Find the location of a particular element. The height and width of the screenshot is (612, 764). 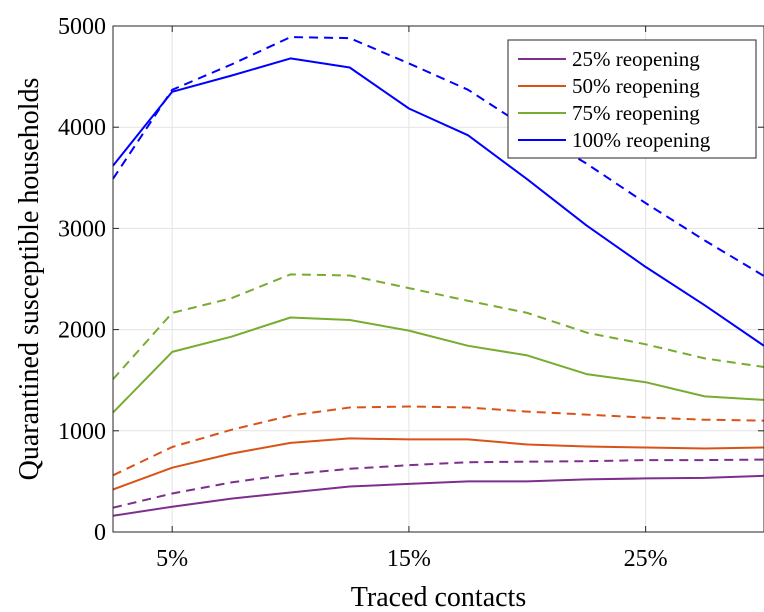

x-axis-label: Traced contacts is located at coordinates (438, 597).